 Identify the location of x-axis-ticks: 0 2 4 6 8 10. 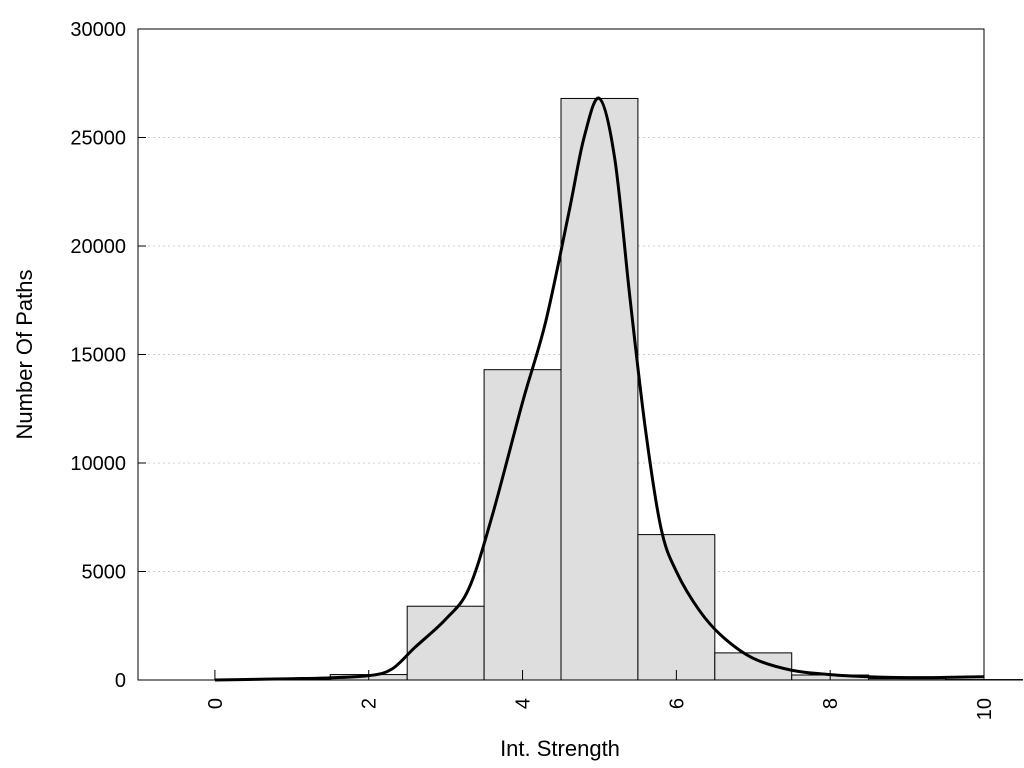
(600, 695).